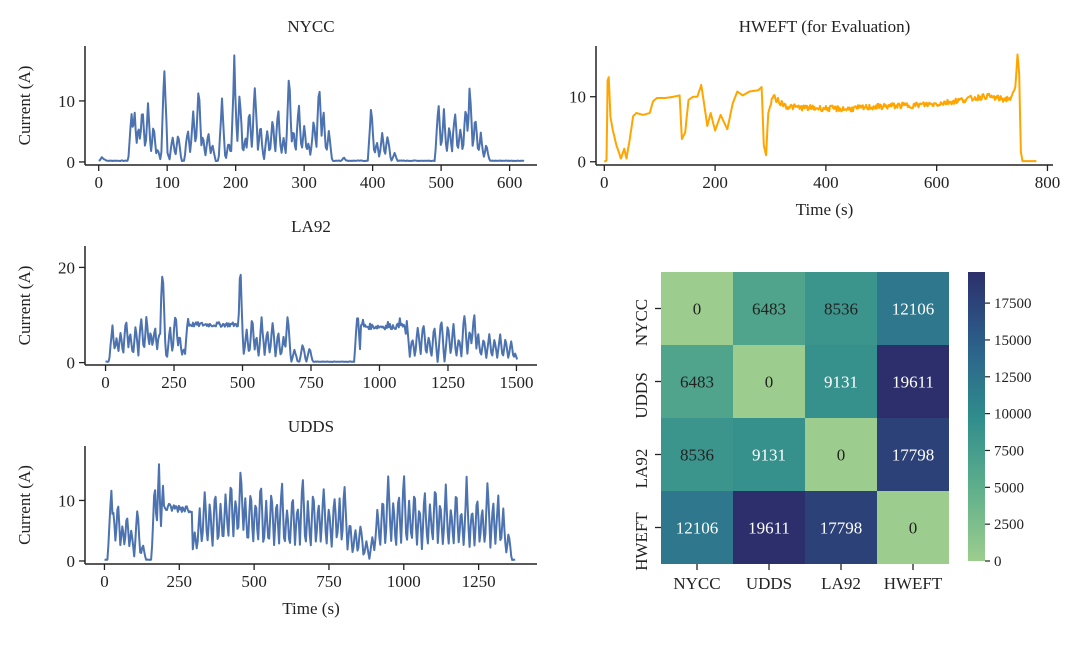  I want to click on x-tick-label-nycc: 200, so click(236, 182).